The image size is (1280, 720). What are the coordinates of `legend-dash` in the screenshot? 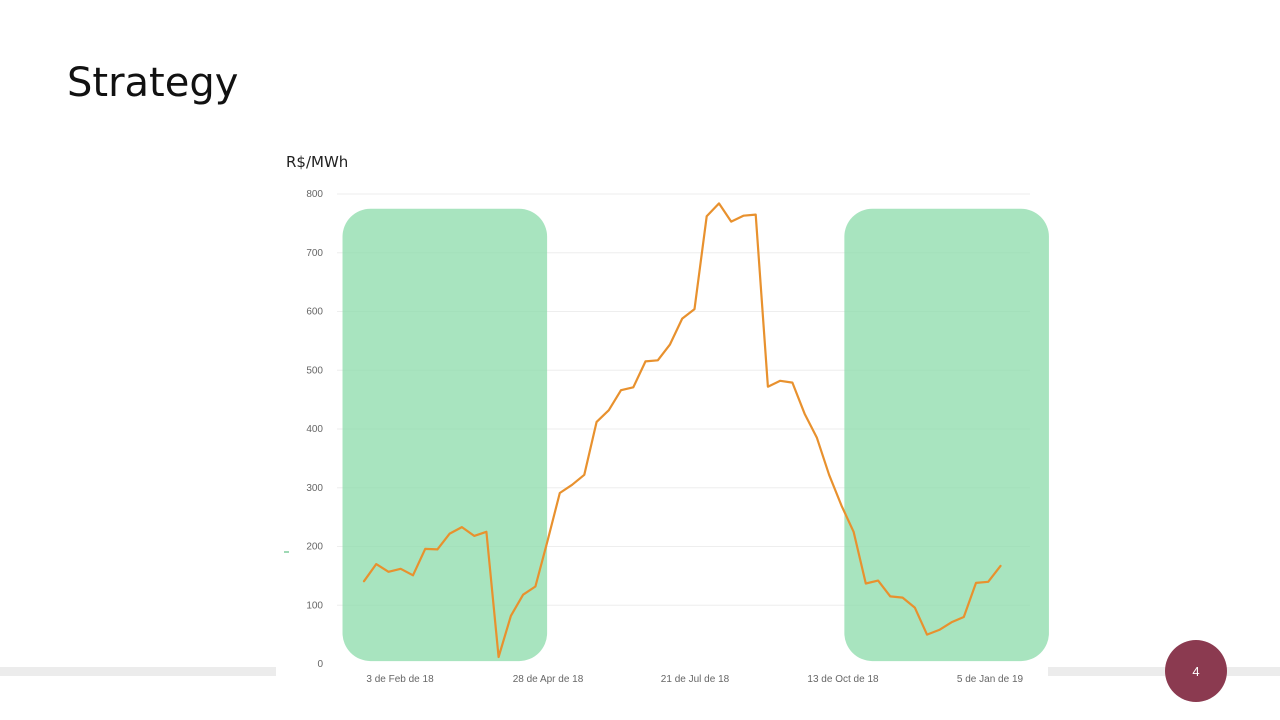 It's located at (286, 552).